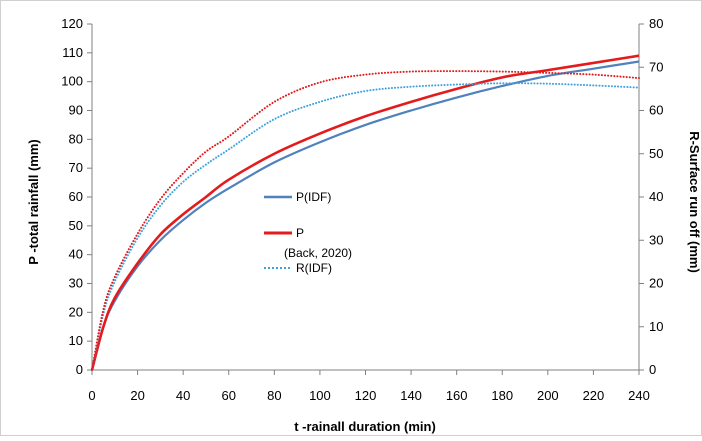 This screenshot has width=702, height=441. What do you see at coordinates (76, 254) in the screenshot?
I see `y-left-tick-label: 40` at bounding box center [76, 254].